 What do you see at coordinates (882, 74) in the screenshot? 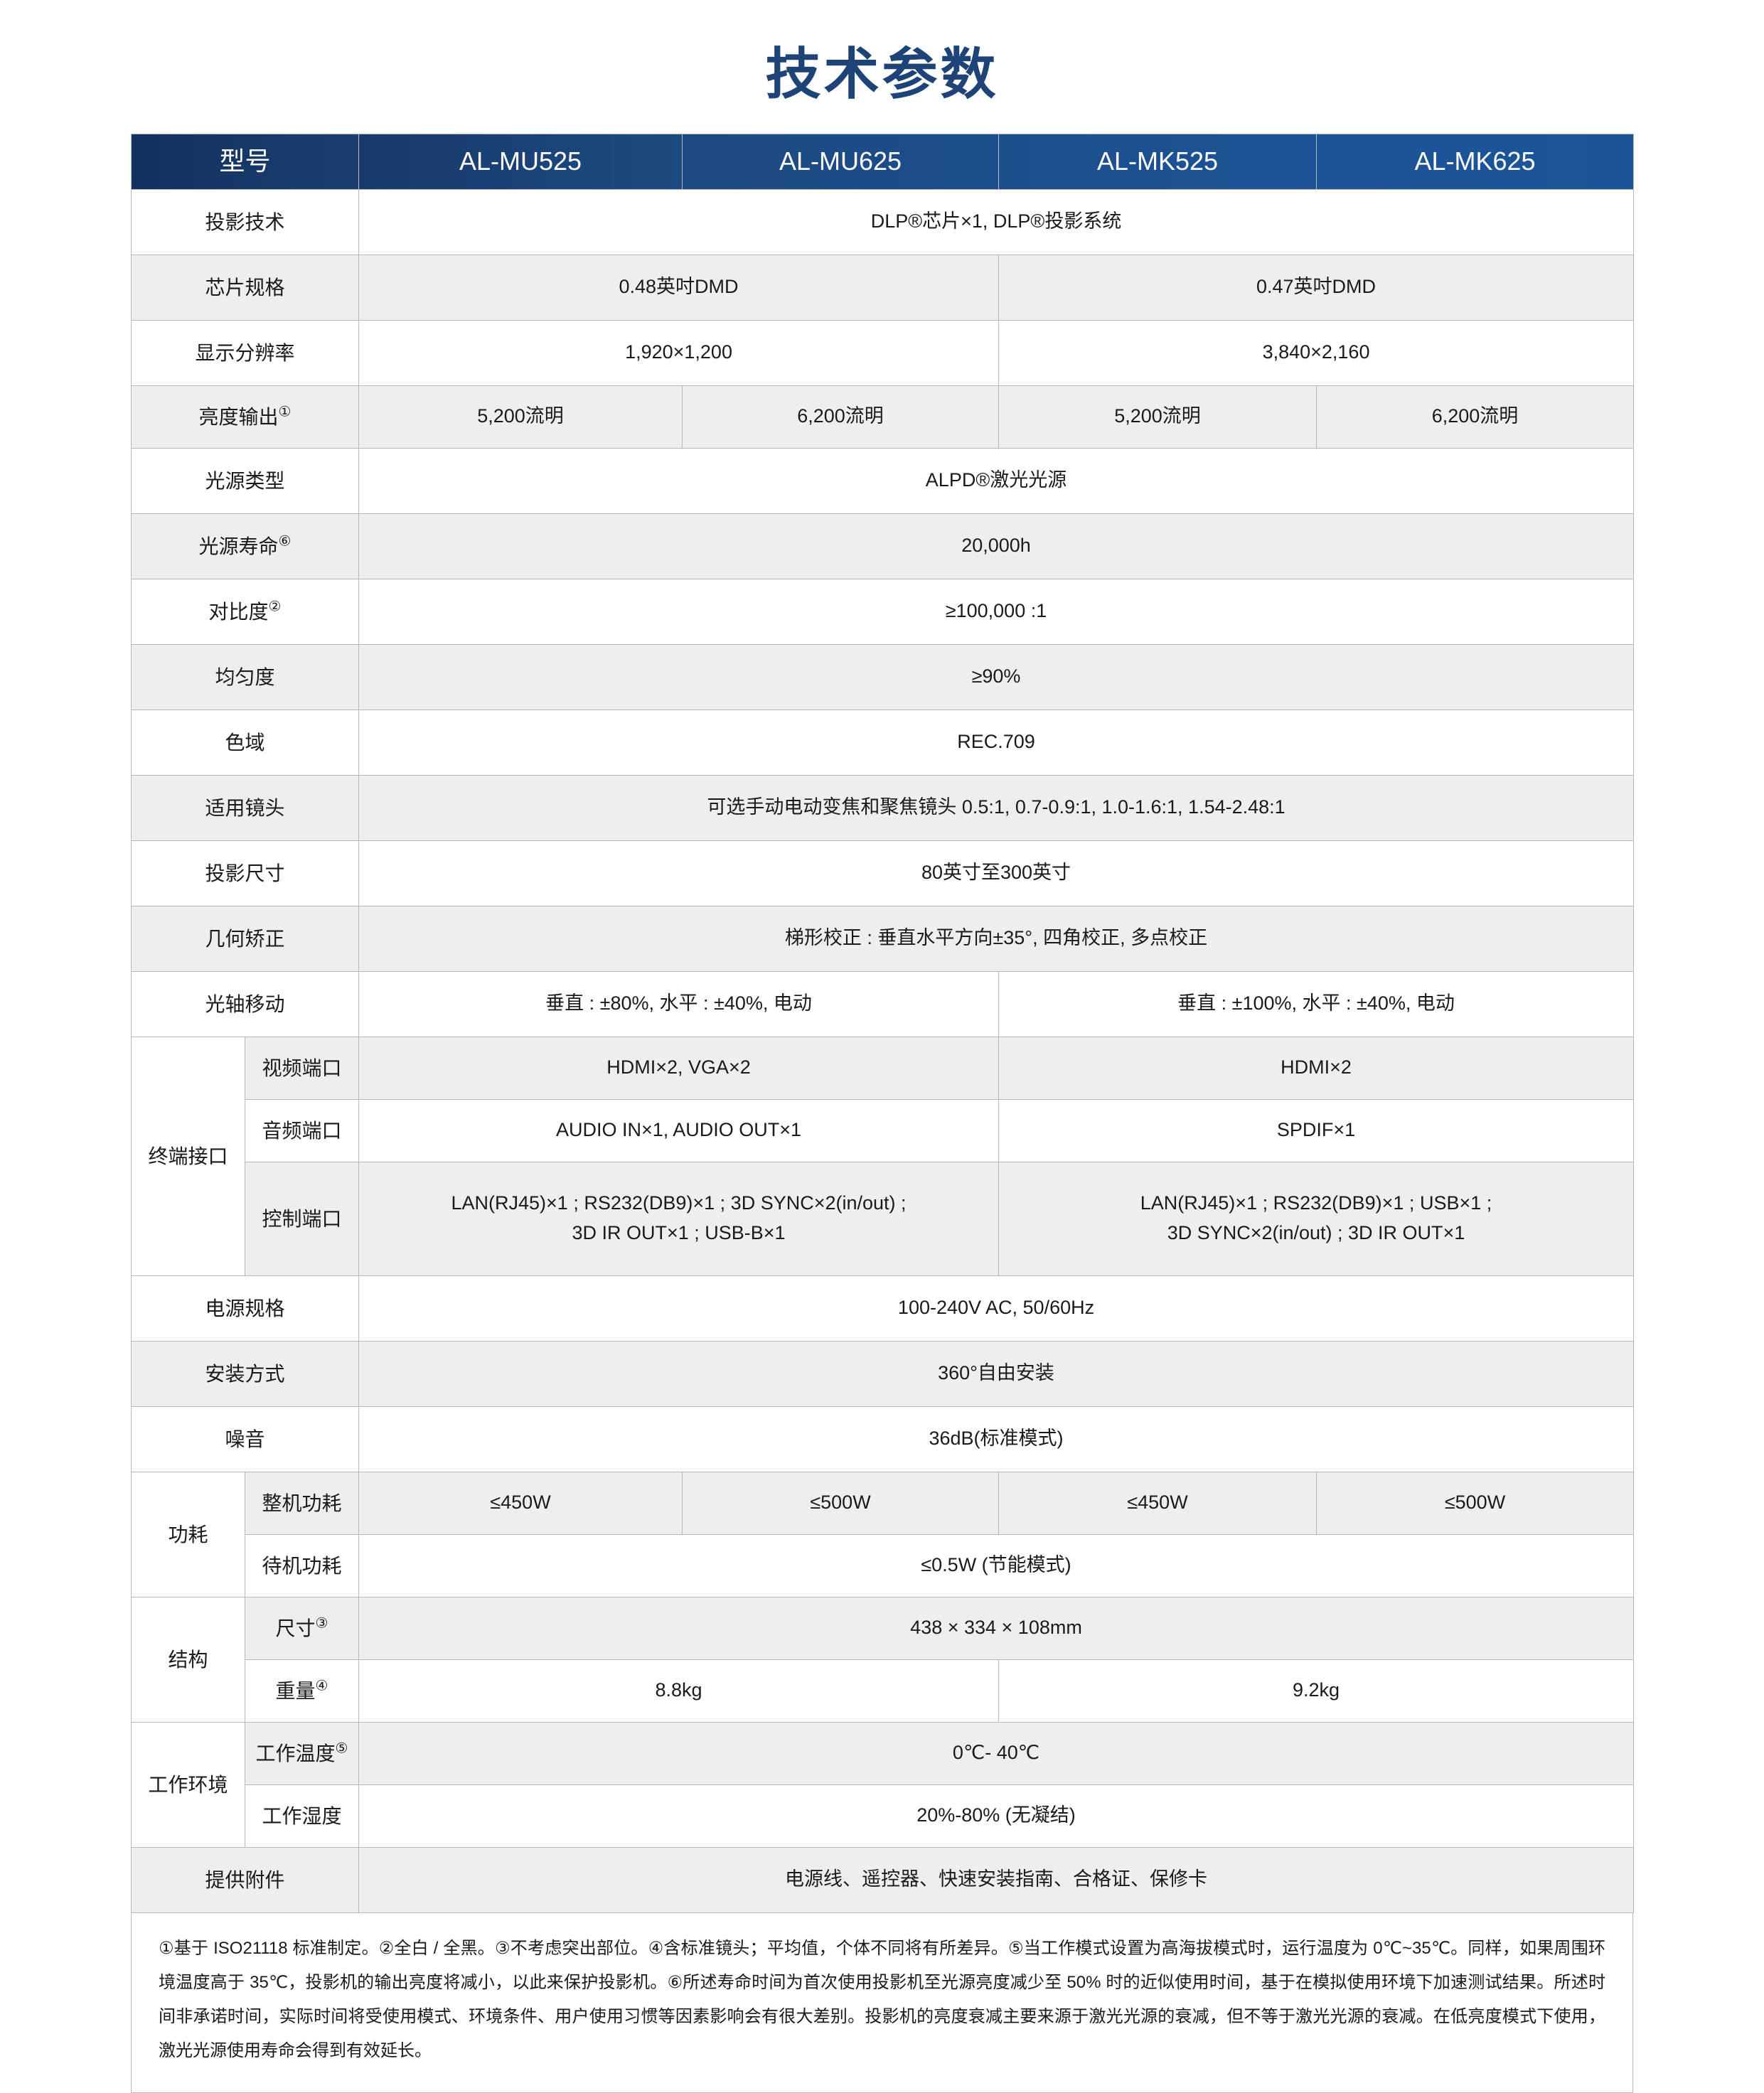
I see `page-title: 技术参数` at bounding box center [882, 74].